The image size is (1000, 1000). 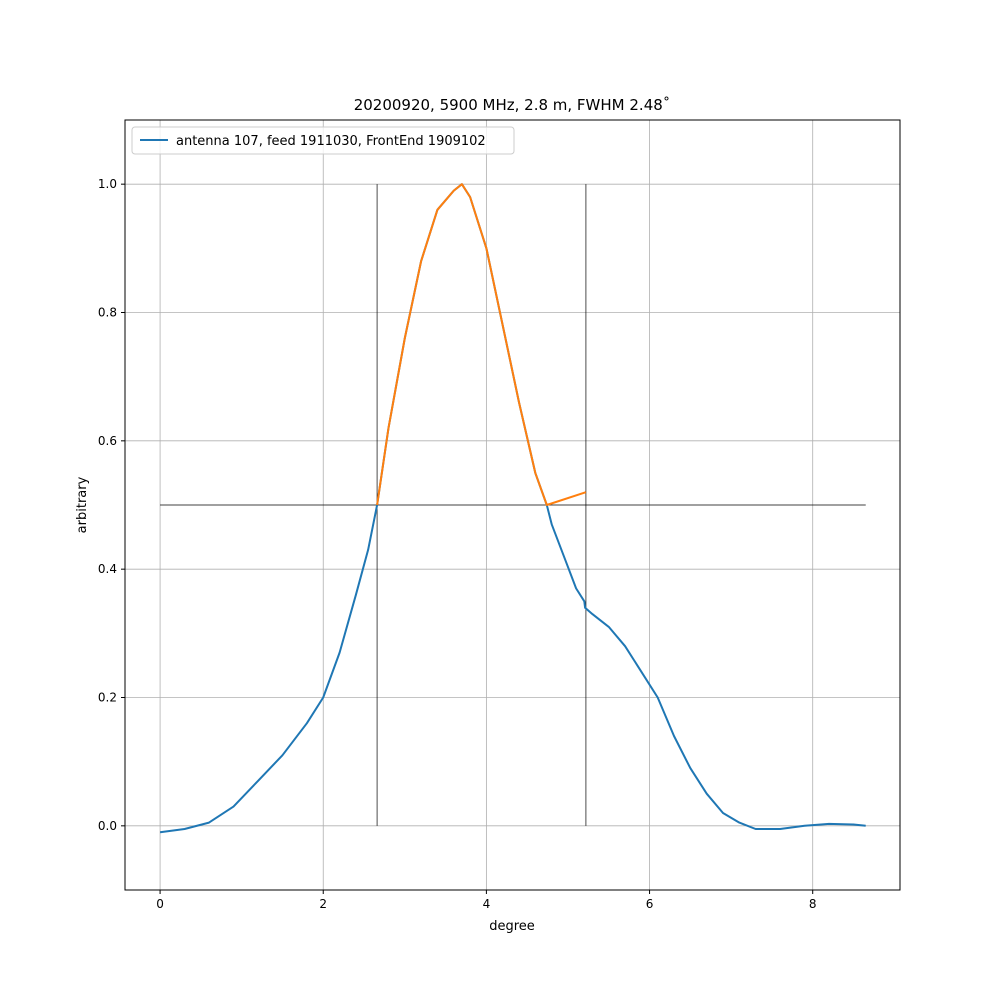 What do you see at coordinates (107, 184) in the screenshot?
I see `y-tick-label: 1.0` at bounding box center [107, 184].